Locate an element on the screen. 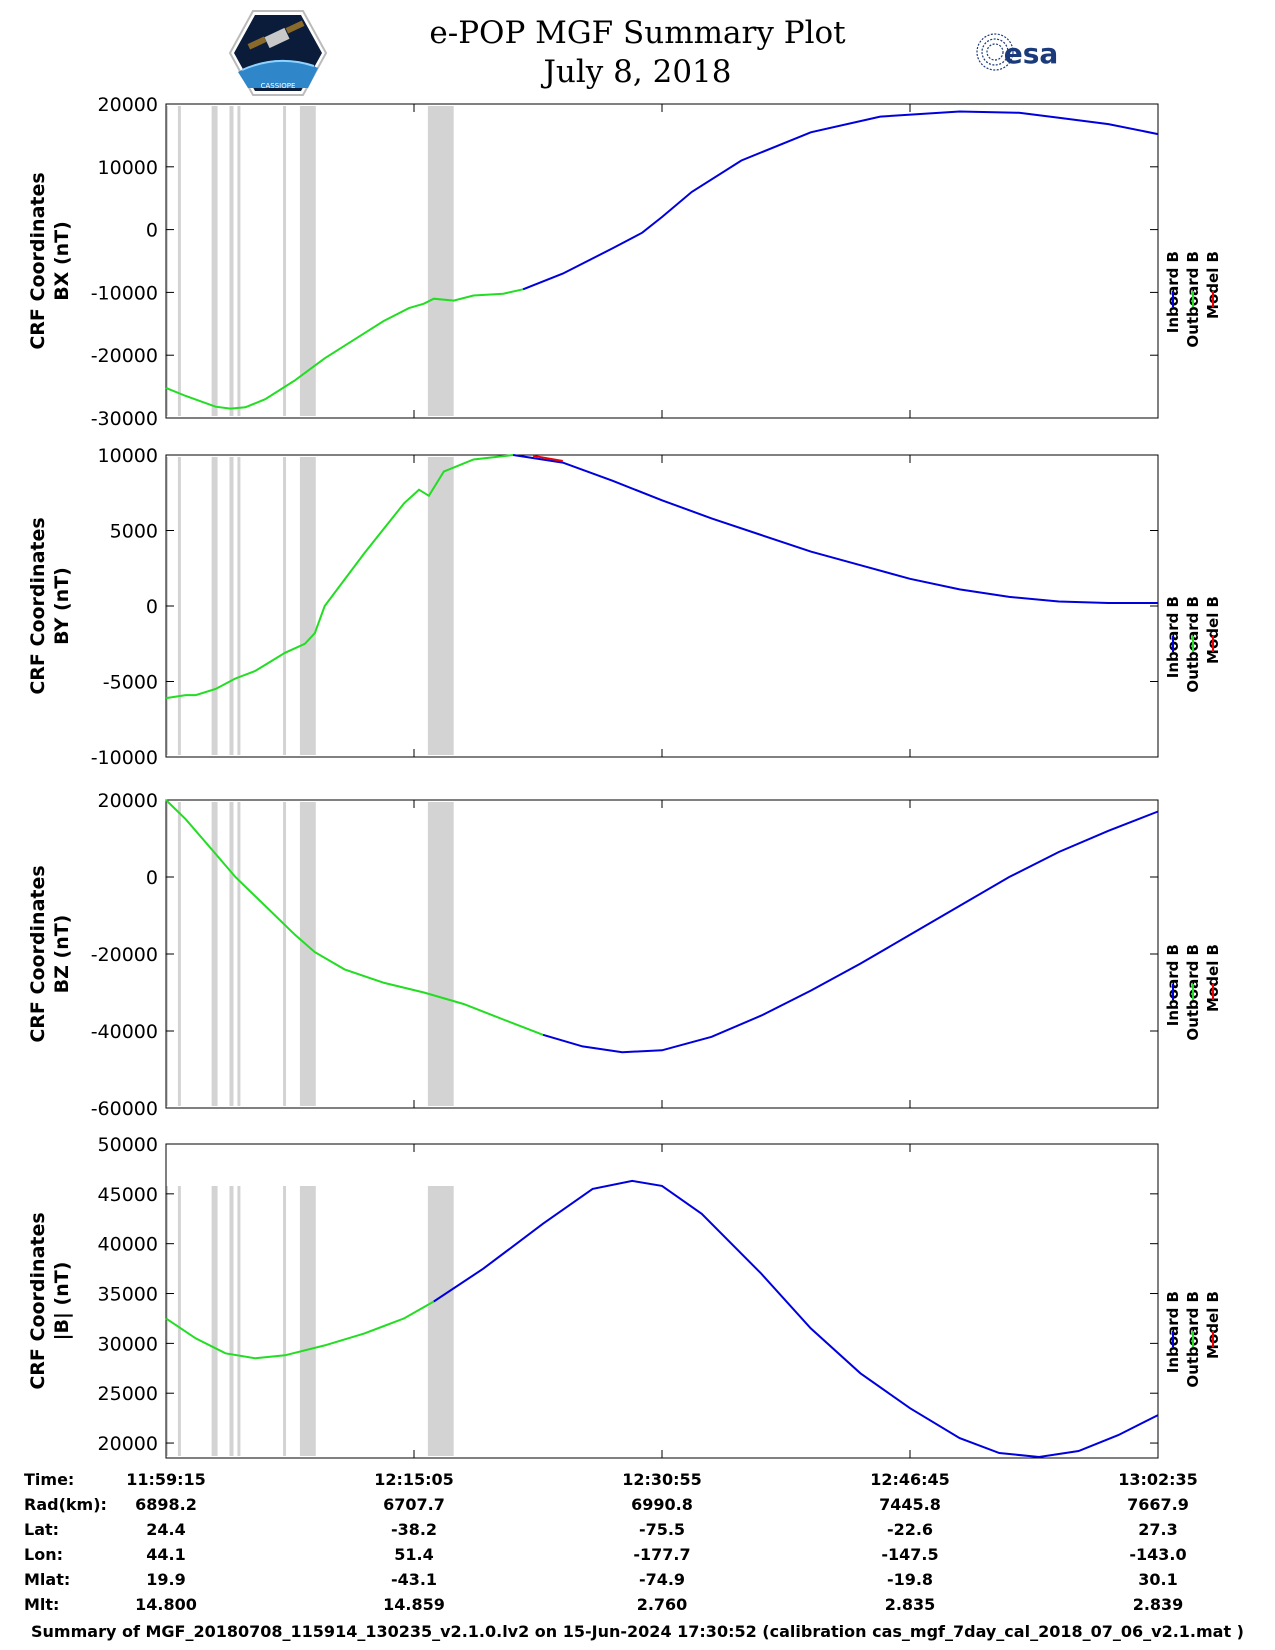  cassiope-mission-logo: CASSIOPE is located at coordinates (278, 53).